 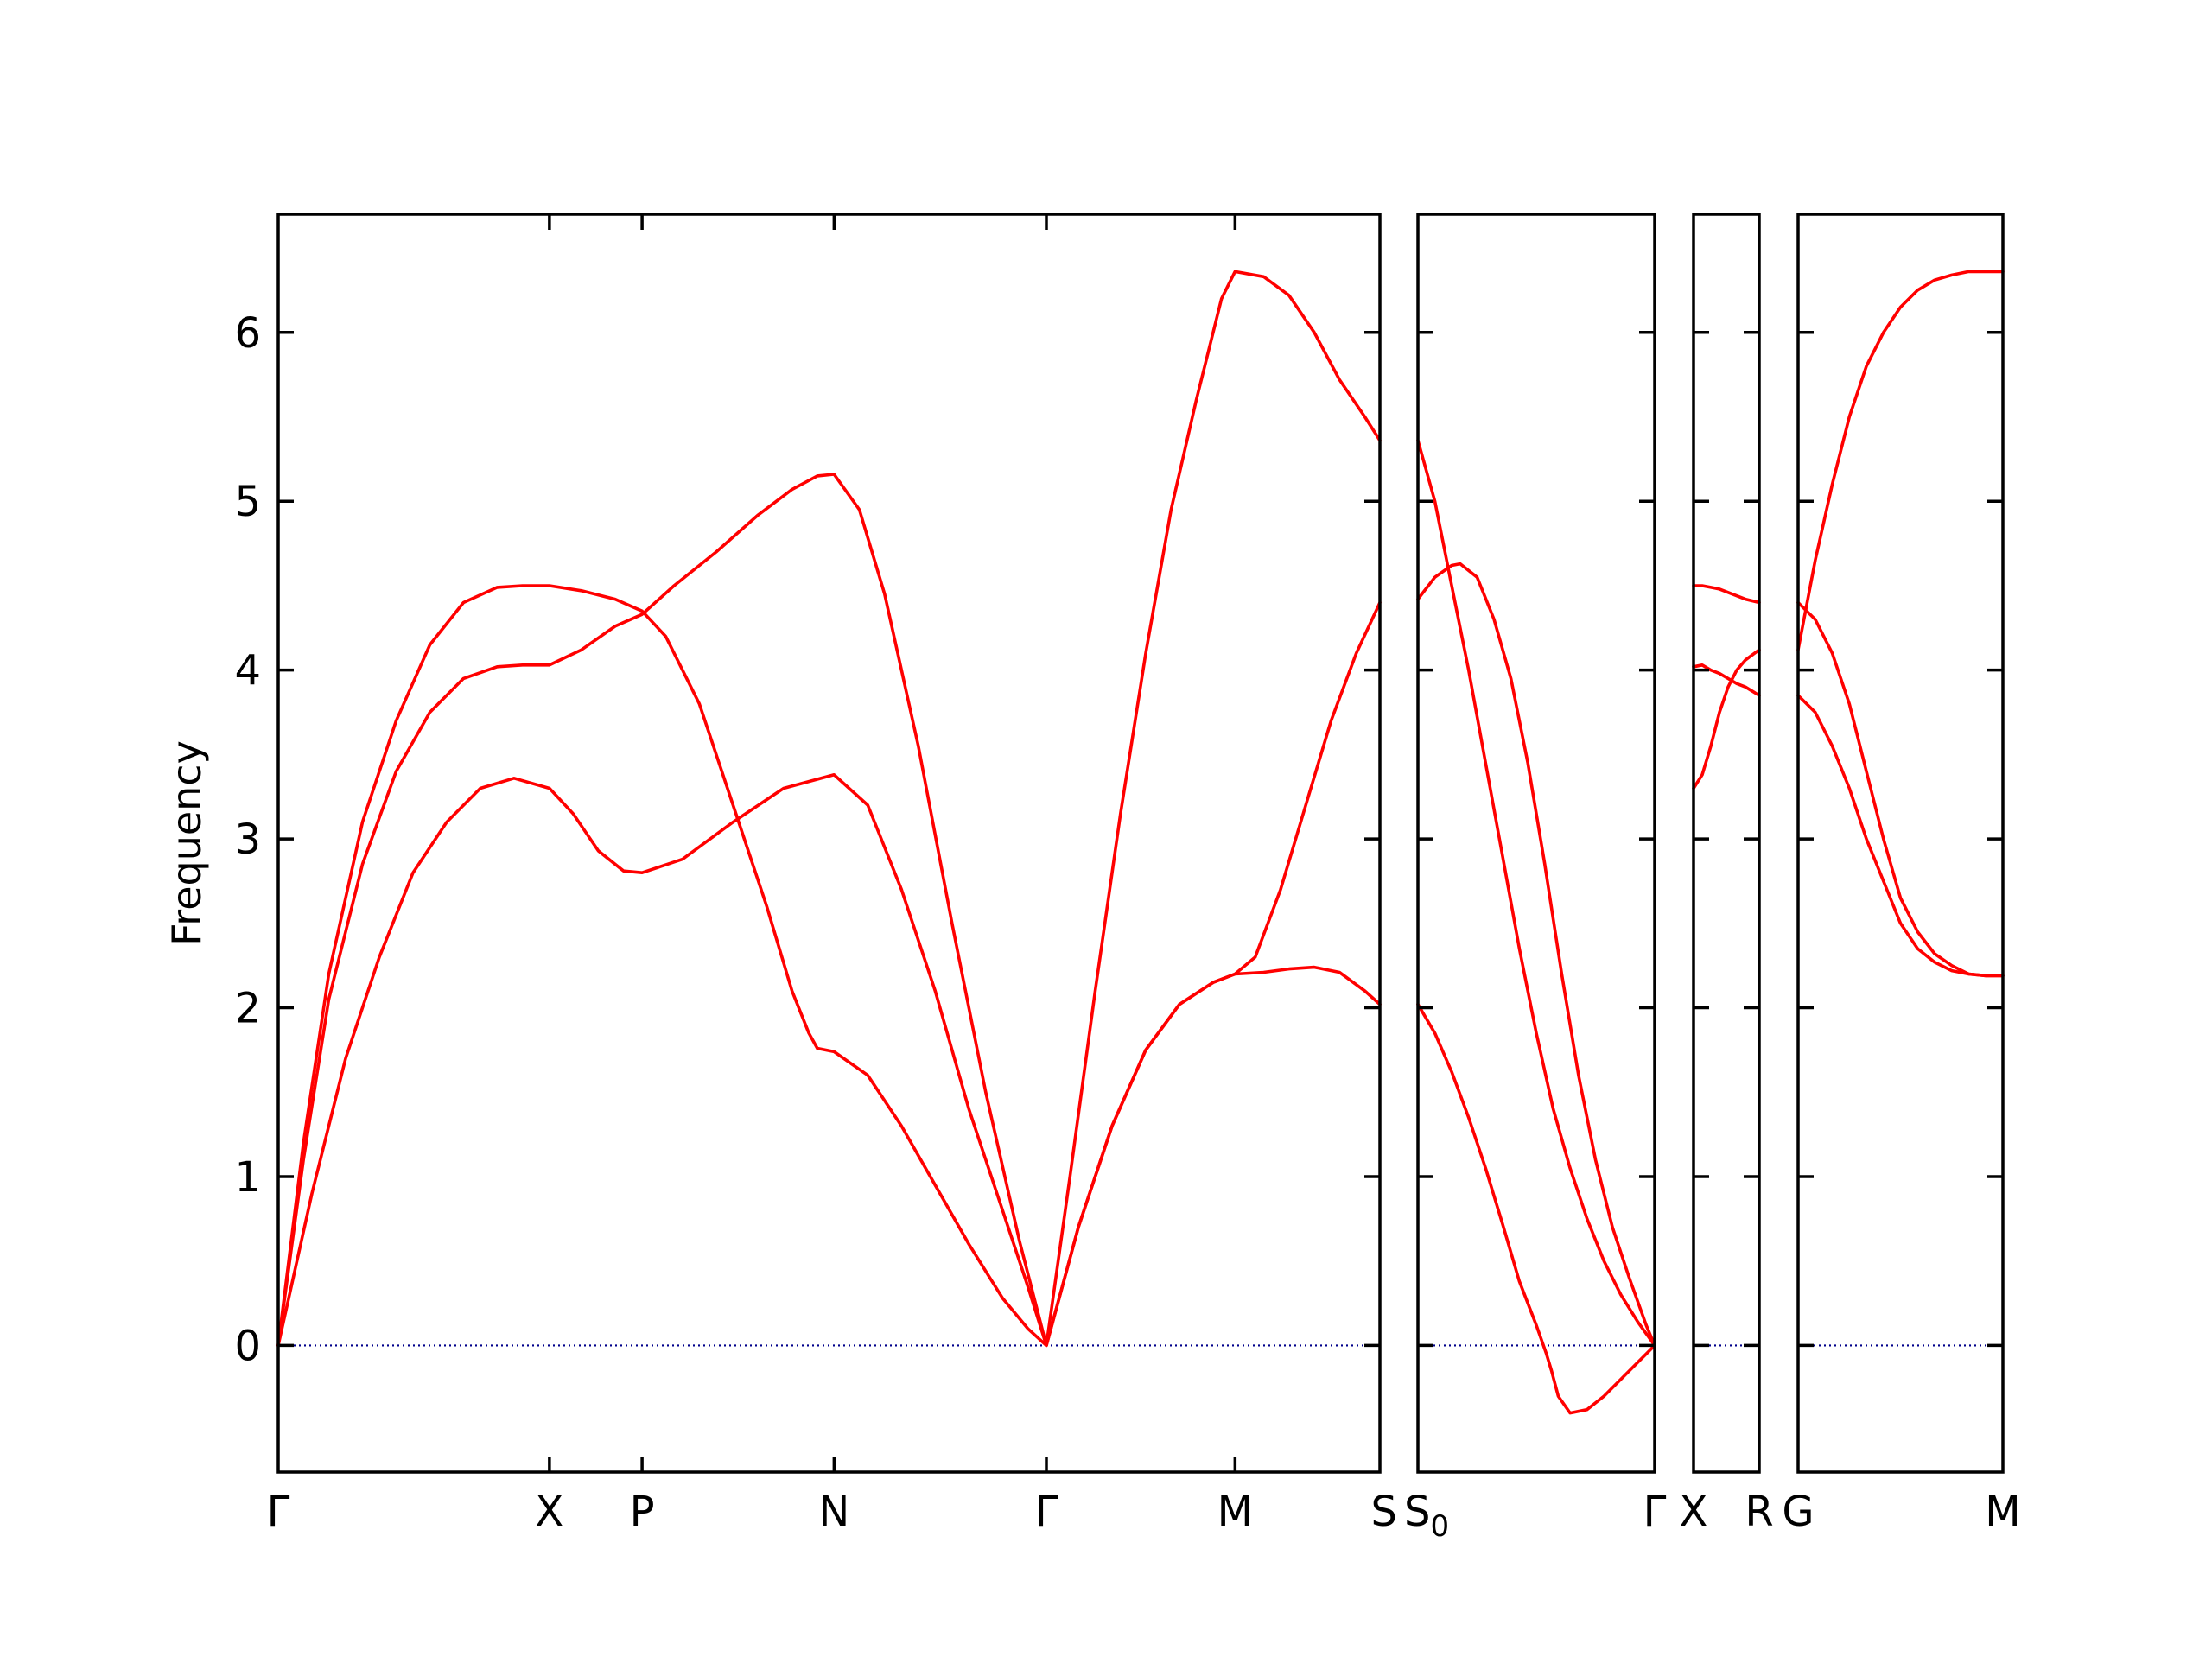 I want to click on x-tick-label: P, so click(x=642, y=1512).